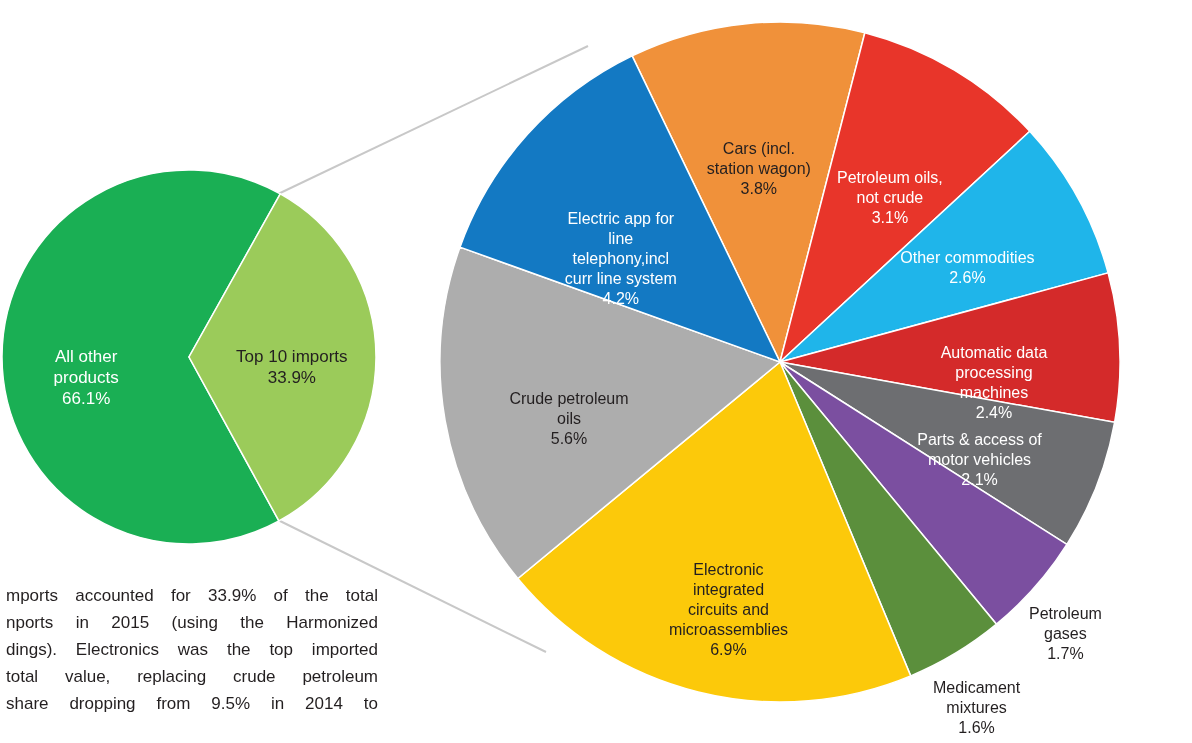  I want to click on data-label: 5.6%, so click(569, 438).